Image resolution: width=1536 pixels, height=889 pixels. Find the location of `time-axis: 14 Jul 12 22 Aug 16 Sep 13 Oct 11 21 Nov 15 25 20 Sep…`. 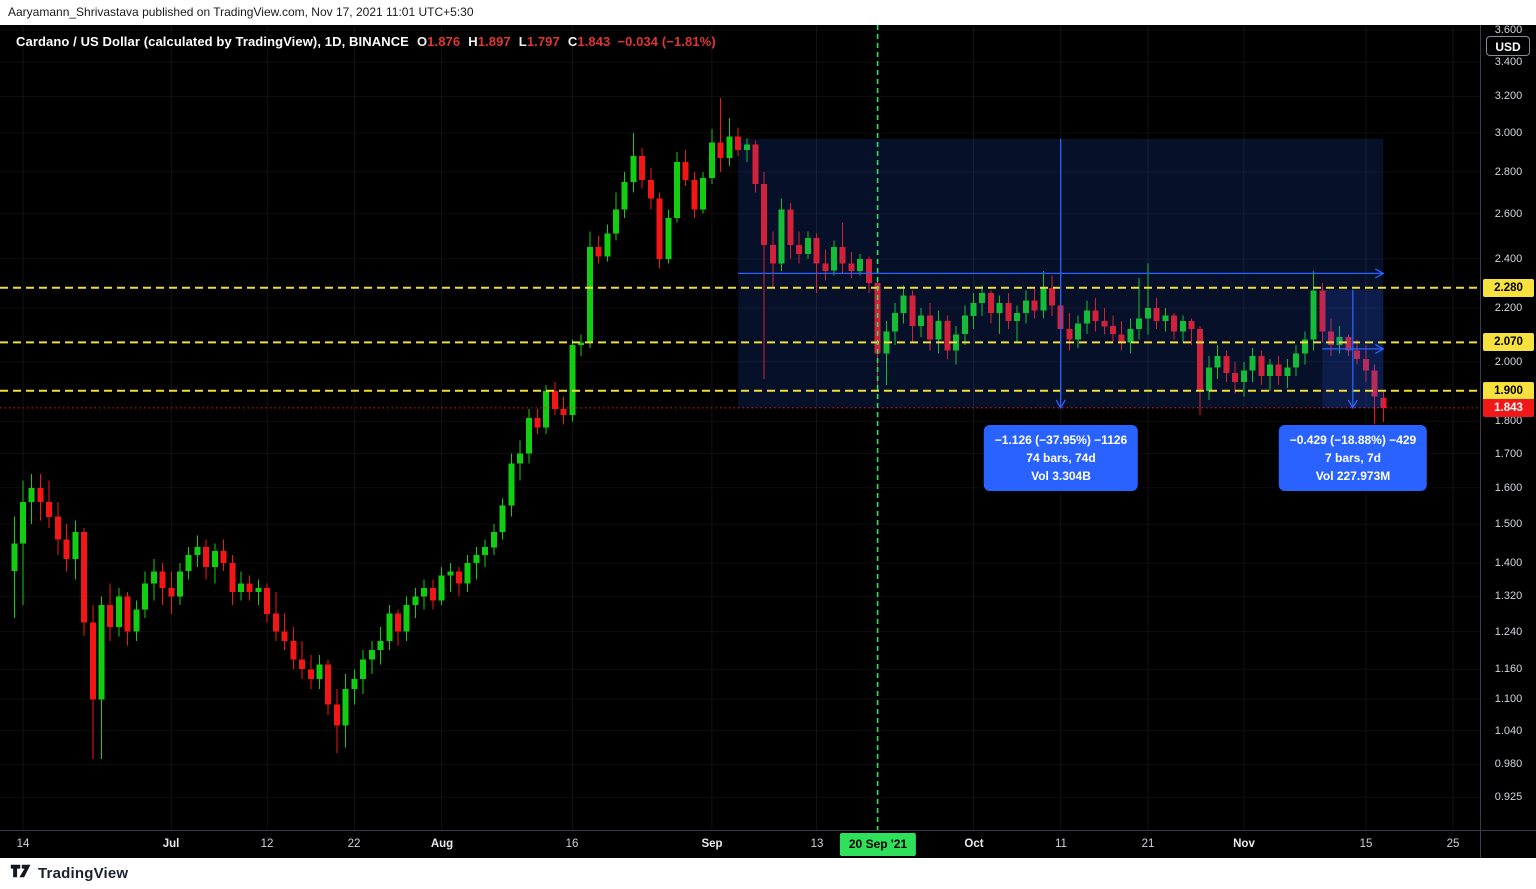

time-axis: 14 Jul 12 22 Aug 16 Sep 13 Oct 11 21 Nov 15 25 20 Sep… is located at coordinates (768, 844).